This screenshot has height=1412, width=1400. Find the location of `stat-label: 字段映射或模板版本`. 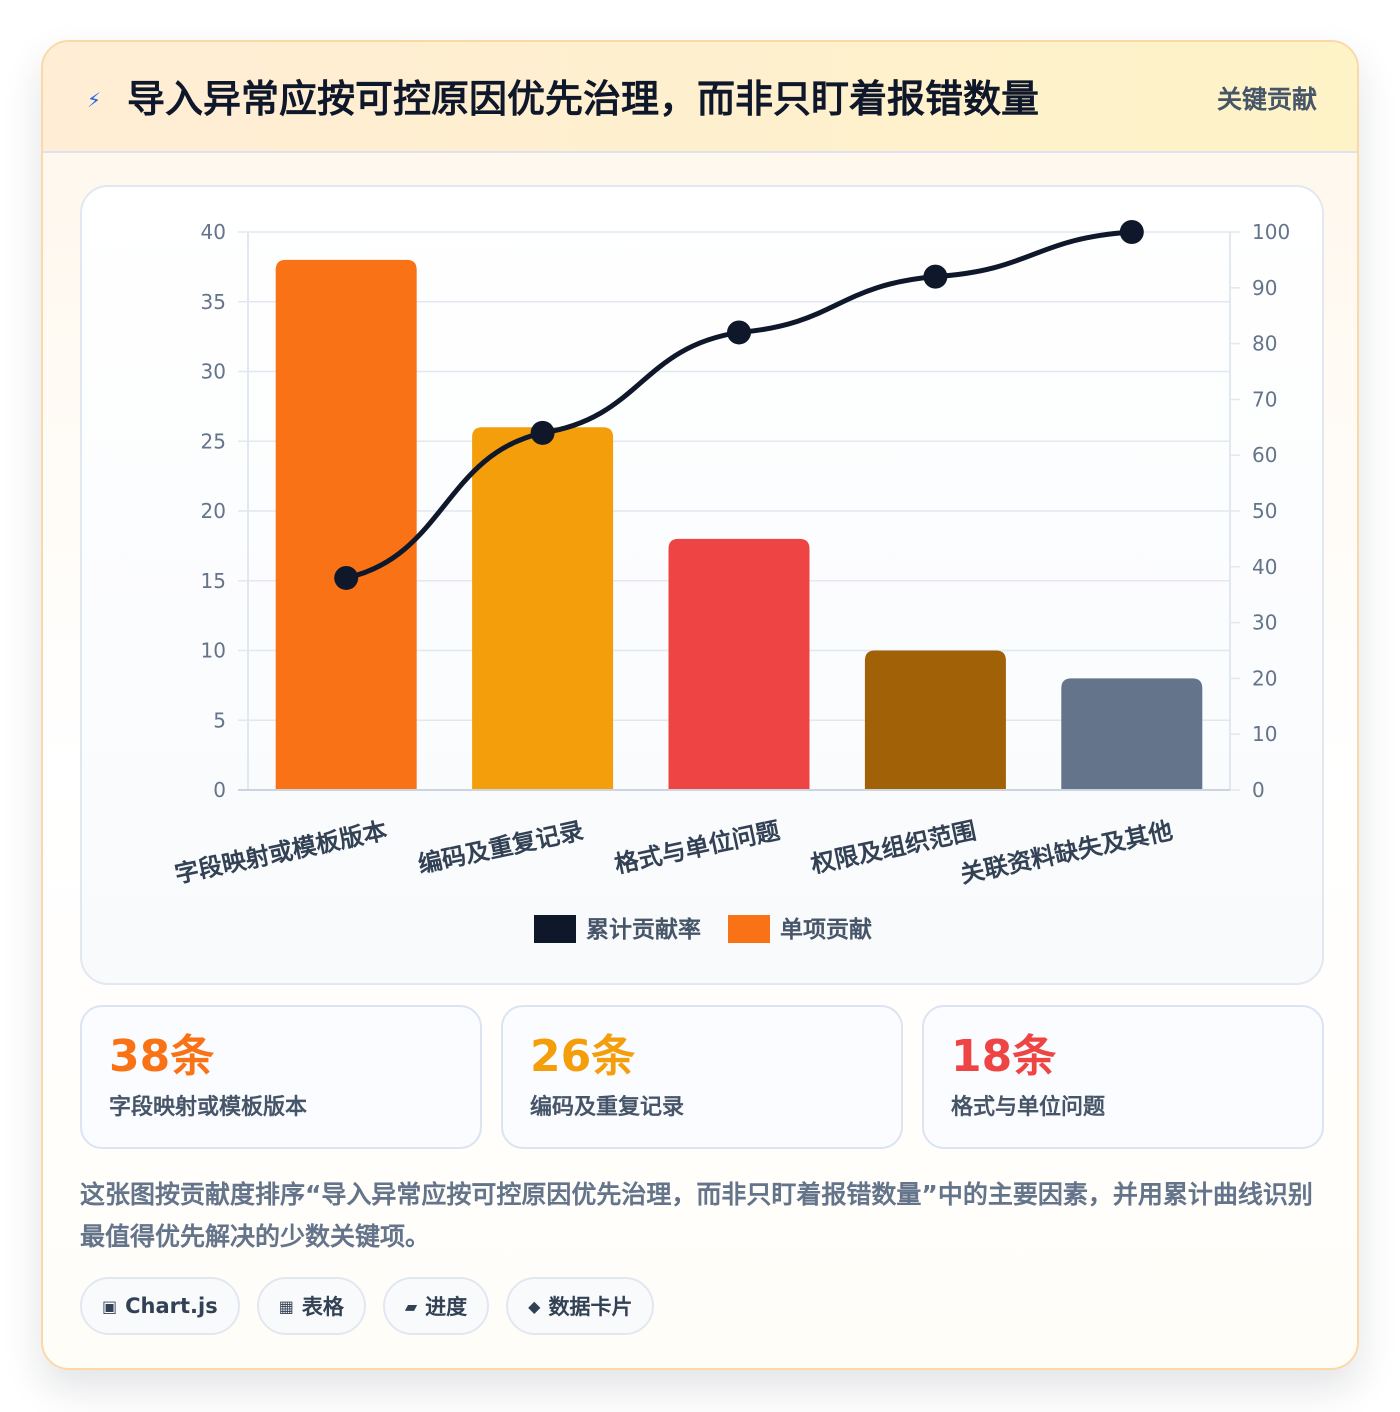

stat-label: 字段映射或模板版本 is located at coordinates (208, 1107).